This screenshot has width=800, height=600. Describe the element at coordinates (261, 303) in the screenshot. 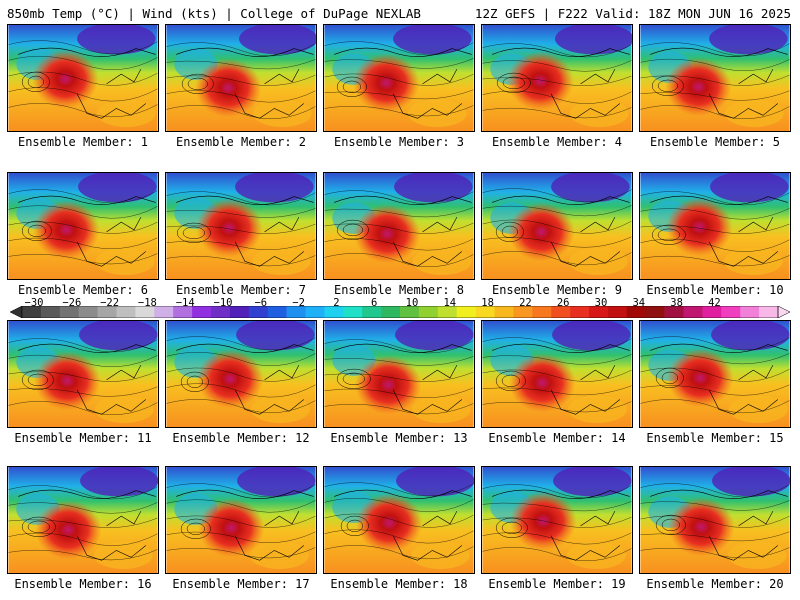

I see `colorbar-tick-label: −6` at that location.